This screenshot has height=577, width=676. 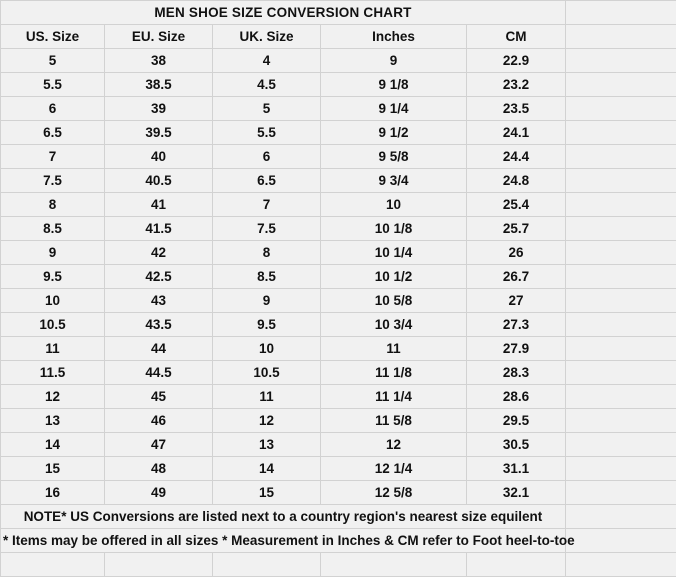 What do you see at coordinates (516, 469) in the screenshot?
I see `cell-cm: 31.1` at bounding box center [516, 469].